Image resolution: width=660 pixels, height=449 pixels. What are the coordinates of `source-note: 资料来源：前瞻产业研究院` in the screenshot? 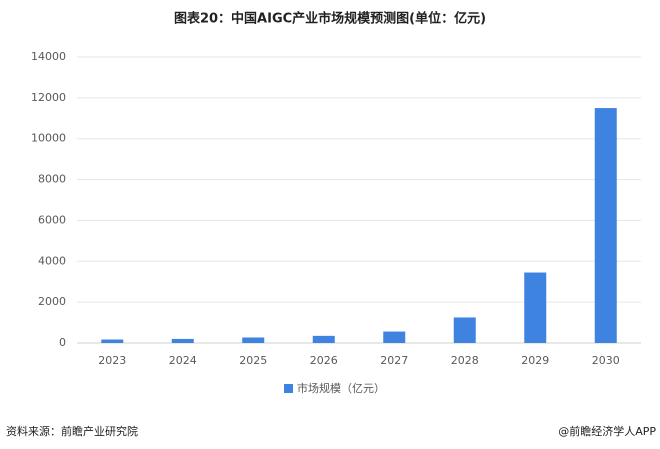 It's located at (72, 431).